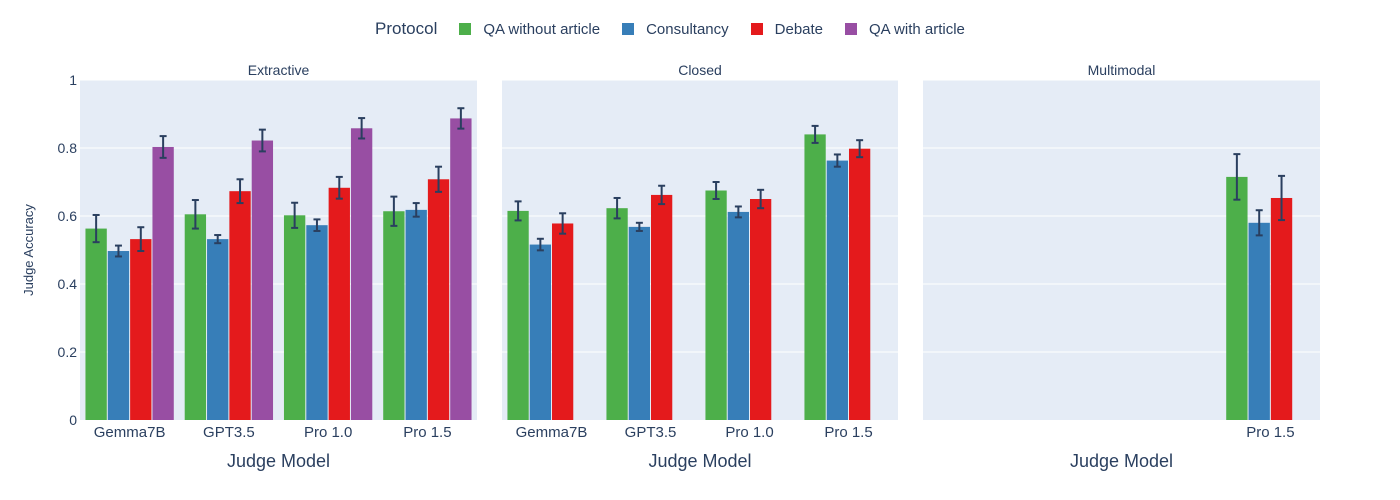 The height and width of the screenshot is (500, 1400). Describe the element at coordinates (1122, 70) in the screenshot. I see `panel-title-multimodal: Multimodal` at that location.